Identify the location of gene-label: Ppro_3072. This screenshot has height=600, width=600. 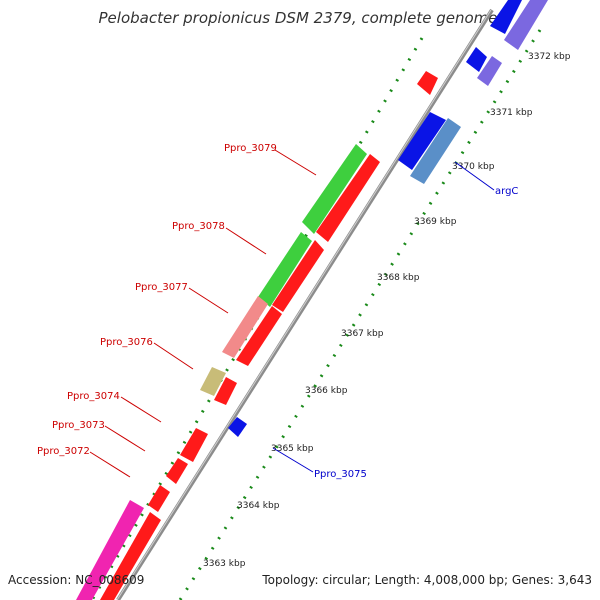
(63, 451).